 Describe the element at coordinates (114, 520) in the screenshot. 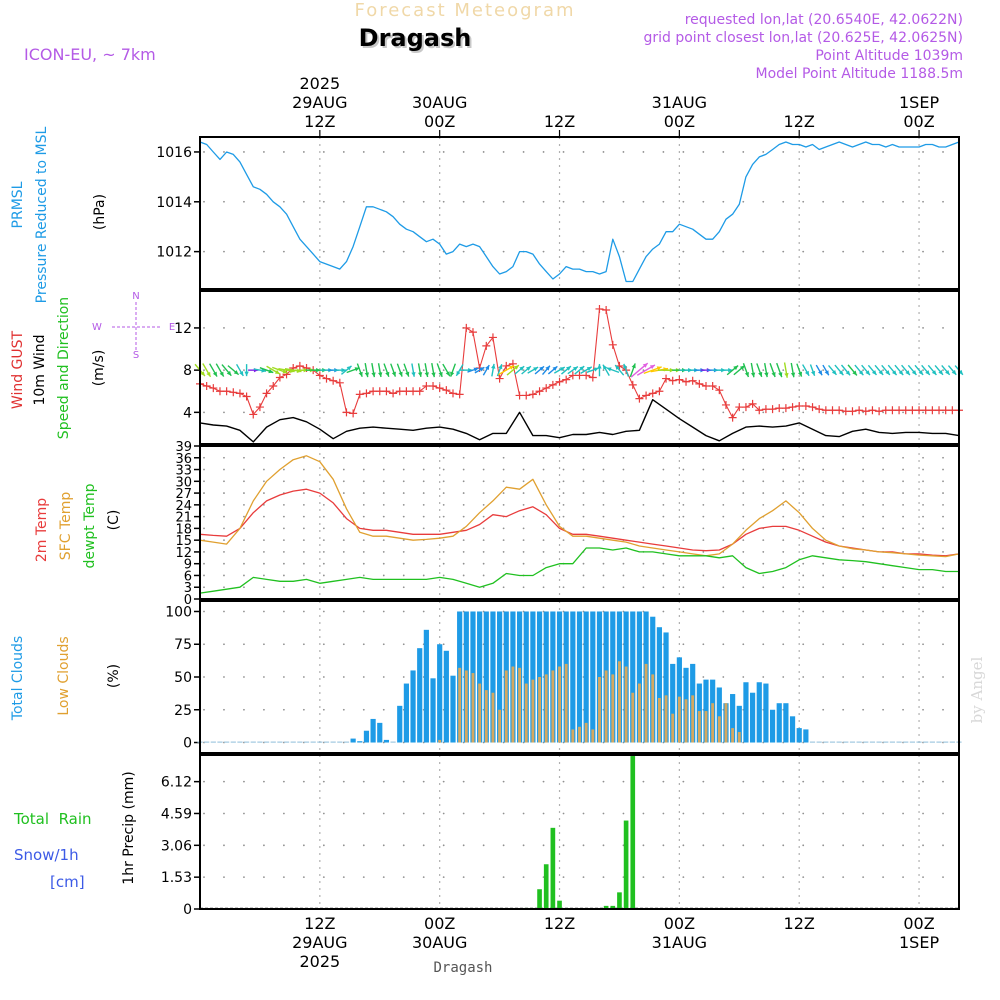

I see `temperature-label-unit: (C)` at that location.